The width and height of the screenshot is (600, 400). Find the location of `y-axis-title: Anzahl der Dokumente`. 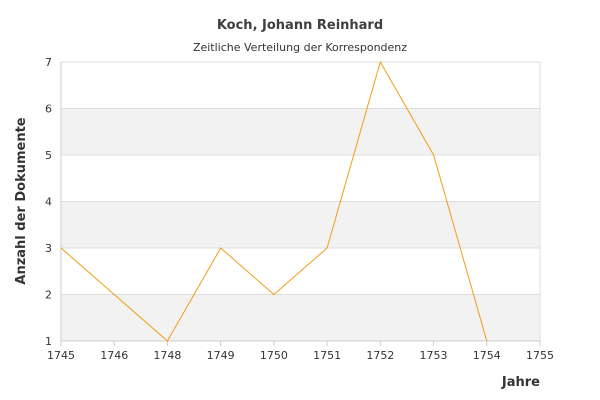

y-axis-title: Anzahl der Dokumente is located at coordinates (21, 200).